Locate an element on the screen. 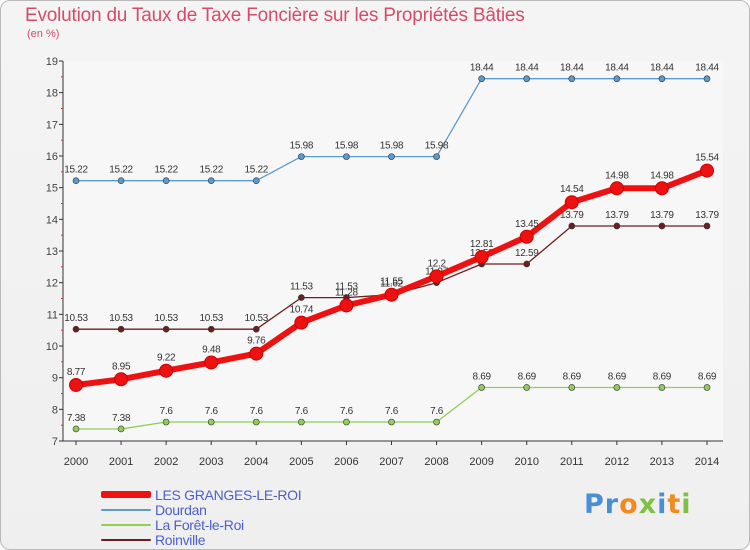 This screenshot has height=550, width=750. x-tick-label: 2002 is located at coordinates (166, 462).